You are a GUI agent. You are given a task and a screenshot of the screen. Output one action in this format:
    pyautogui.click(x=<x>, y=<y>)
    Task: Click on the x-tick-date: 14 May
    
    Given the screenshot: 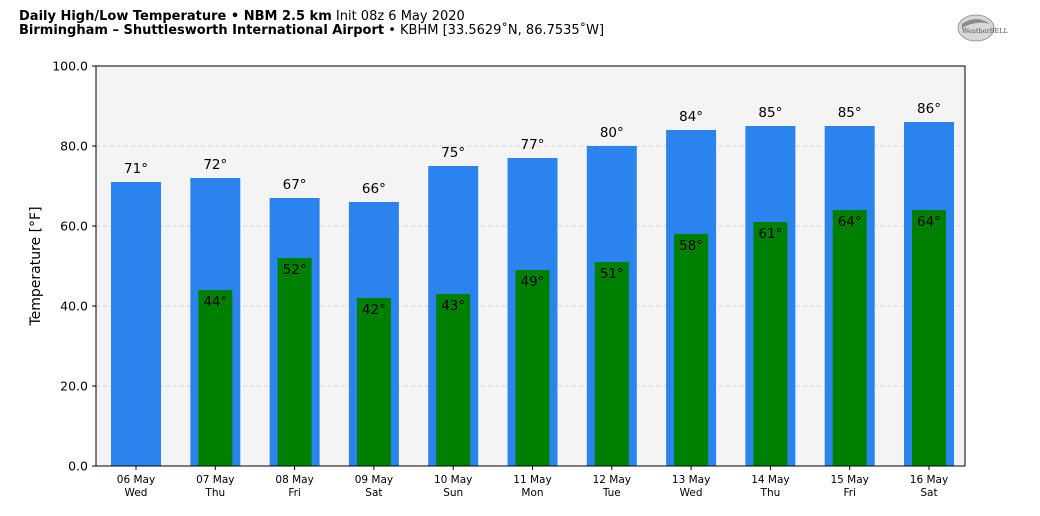 What is the action you would take?
    pyautogui.click(x=770, y=480)
    